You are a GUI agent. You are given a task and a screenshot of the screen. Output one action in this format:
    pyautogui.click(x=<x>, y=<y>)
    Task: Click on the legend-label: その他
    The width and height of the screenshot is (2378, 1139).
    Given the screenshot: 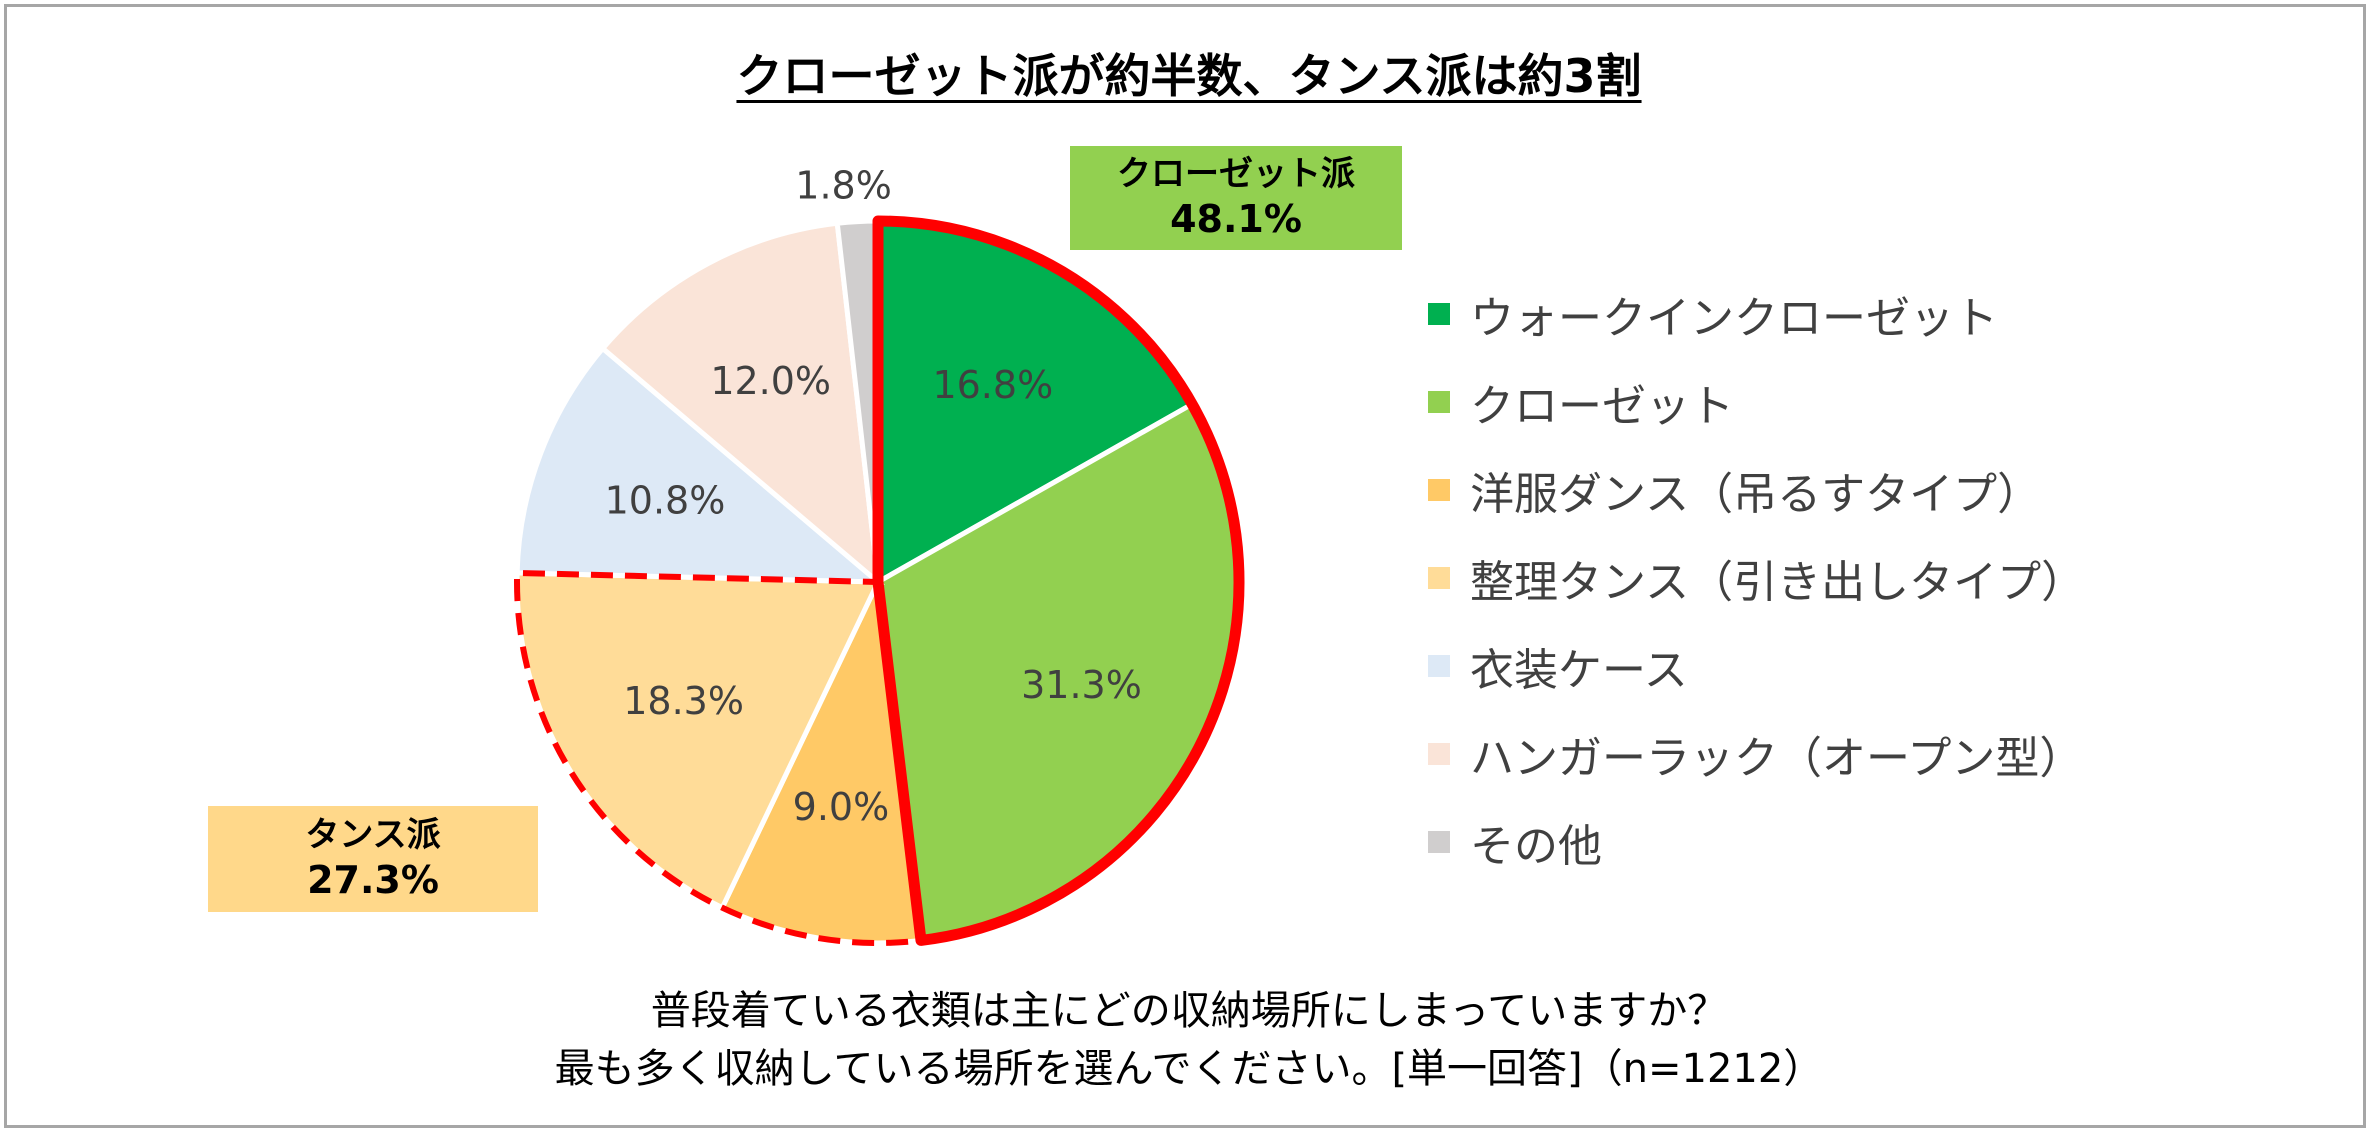 What is the action you would take?
    pyautogui.click(x=1536, y=846)
    